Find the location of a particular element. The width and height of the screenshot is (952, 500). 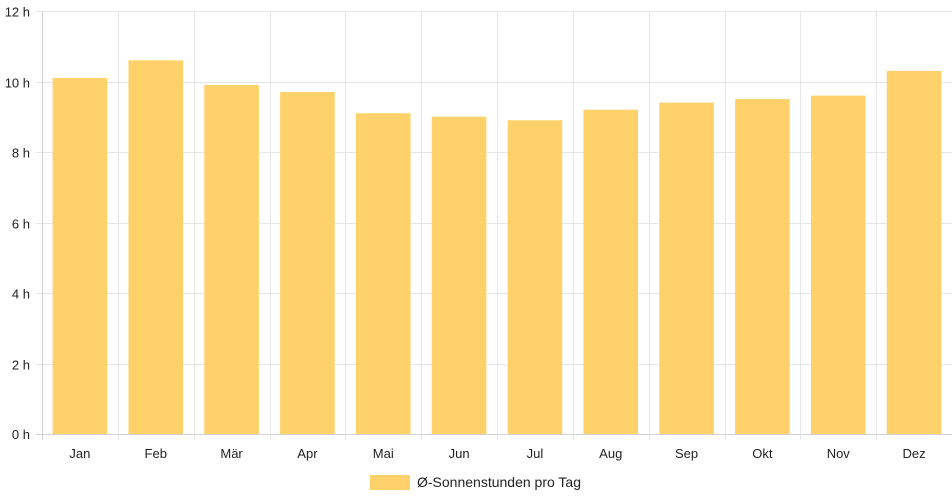

x-tick-label: Okt is located at coordinates (762, 453).